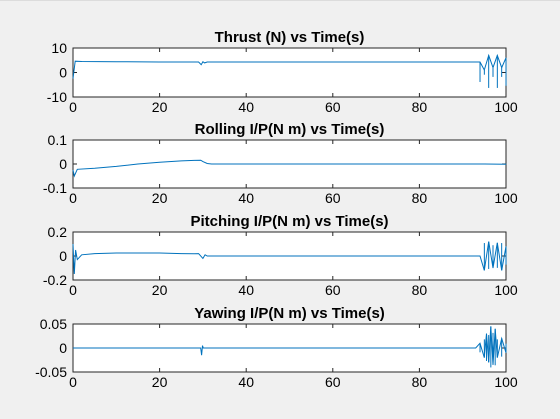  Describe the element at coordinates (289, 221) in the screenshot. I see `axes-title: Pitching I/P(N m) vs Time(s)` at that location.